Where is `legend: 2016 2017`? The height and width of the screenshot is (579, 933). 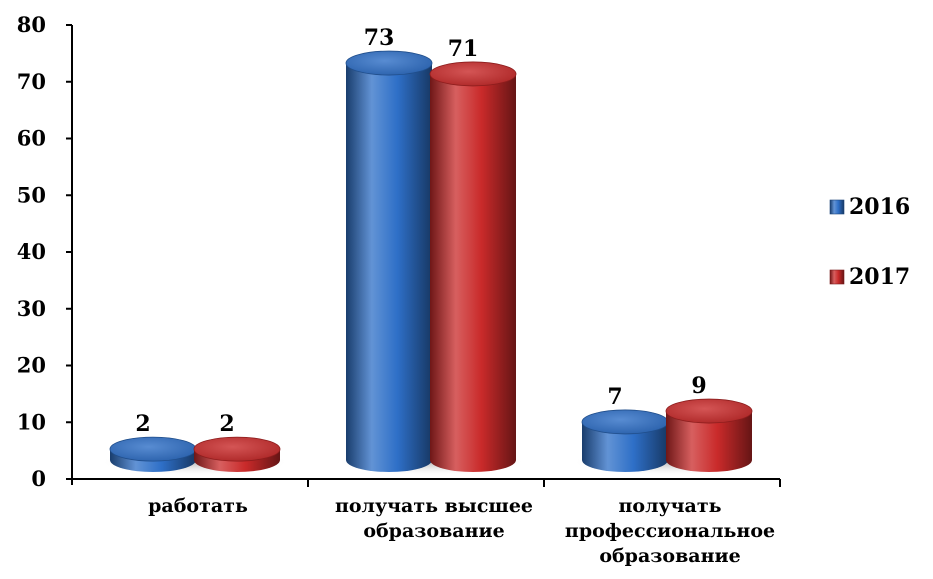
legend: 2016 2017 is located at coordinates (869, 242).